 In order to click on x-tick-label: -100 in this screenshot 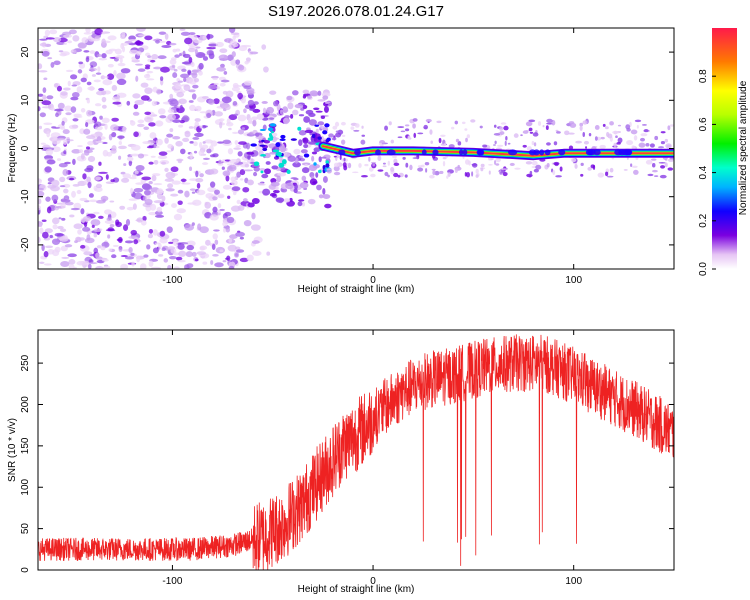, I will do `click(172, 280)`.